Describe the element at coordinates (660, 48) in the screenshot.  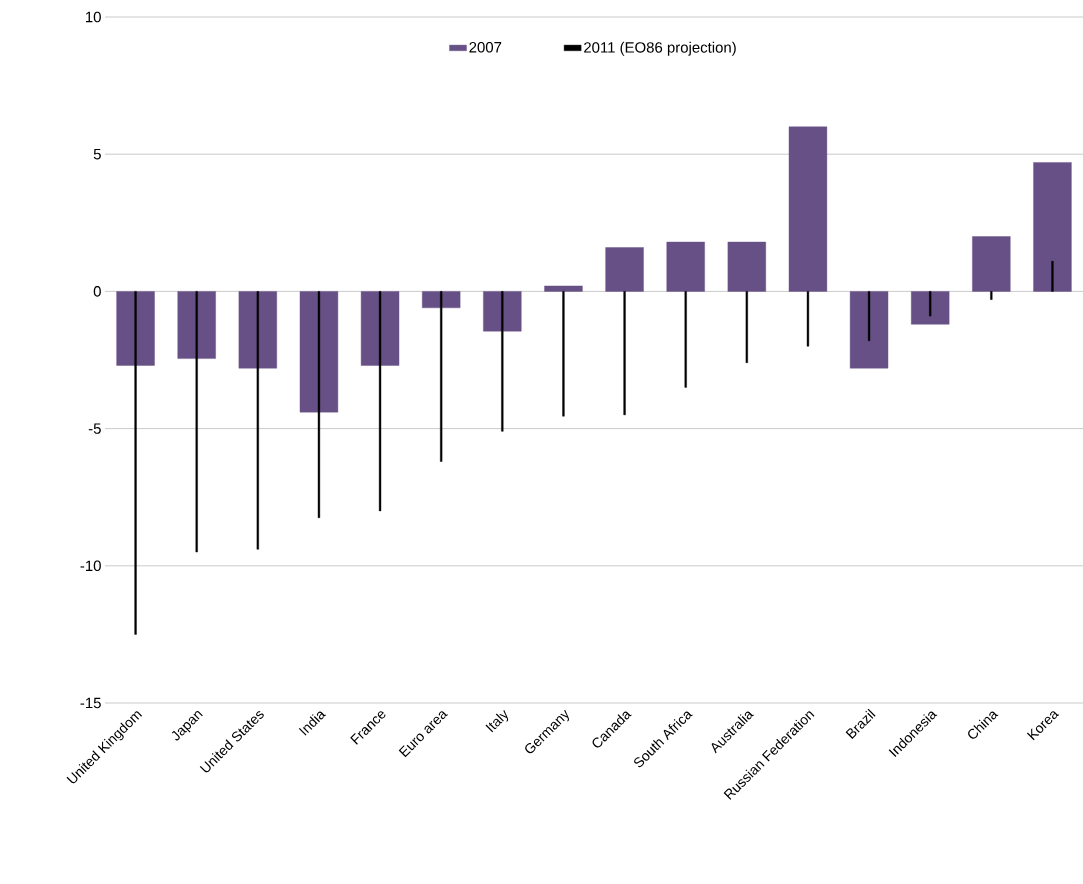
I see `legend-label: 2011 (EO86 projection)` at that location.